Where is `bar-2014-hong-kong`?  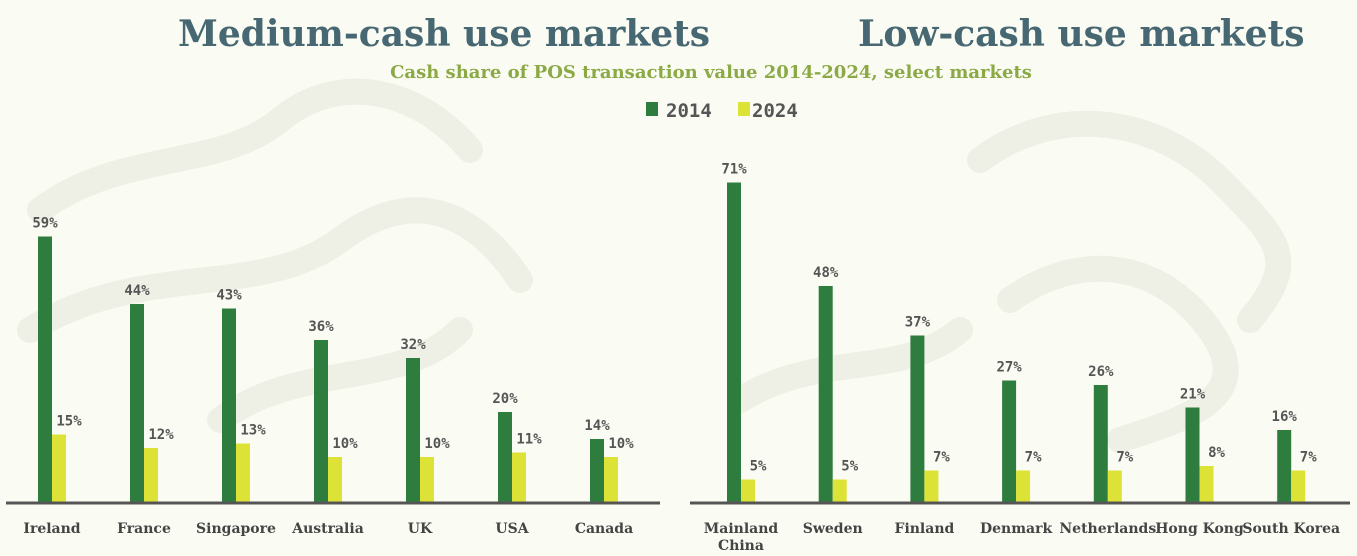 bar-2014-hong-kong is located at coordinates (1192, 454).